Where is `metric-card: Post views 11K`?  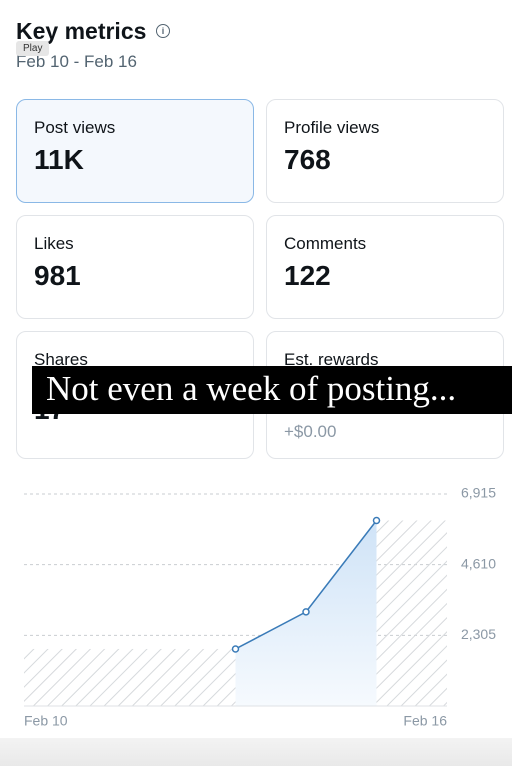 metric-card: Post views 11K is located at coordinates (135, 151).